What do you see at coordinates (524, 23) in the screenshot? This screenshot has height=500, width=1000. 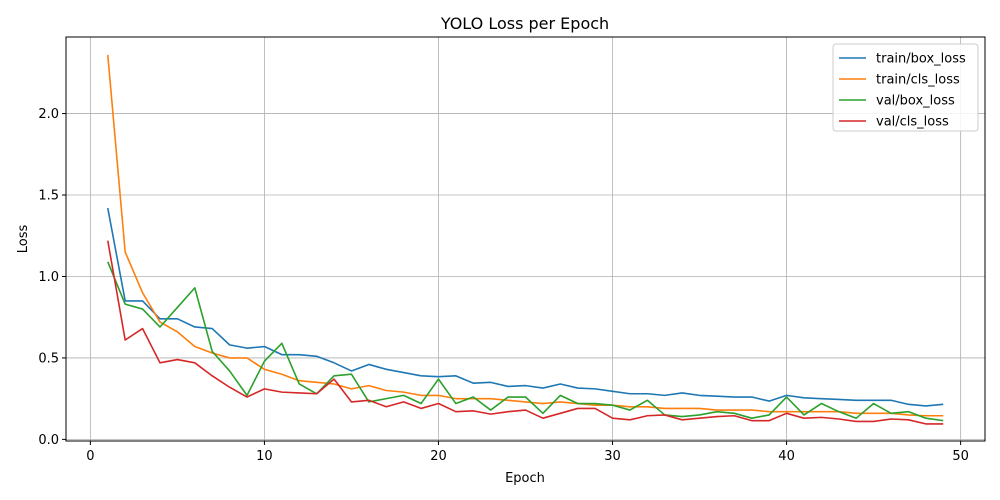 I see `chart-title: YOLO Loss per Epoch` at bounding box center [524, 23].